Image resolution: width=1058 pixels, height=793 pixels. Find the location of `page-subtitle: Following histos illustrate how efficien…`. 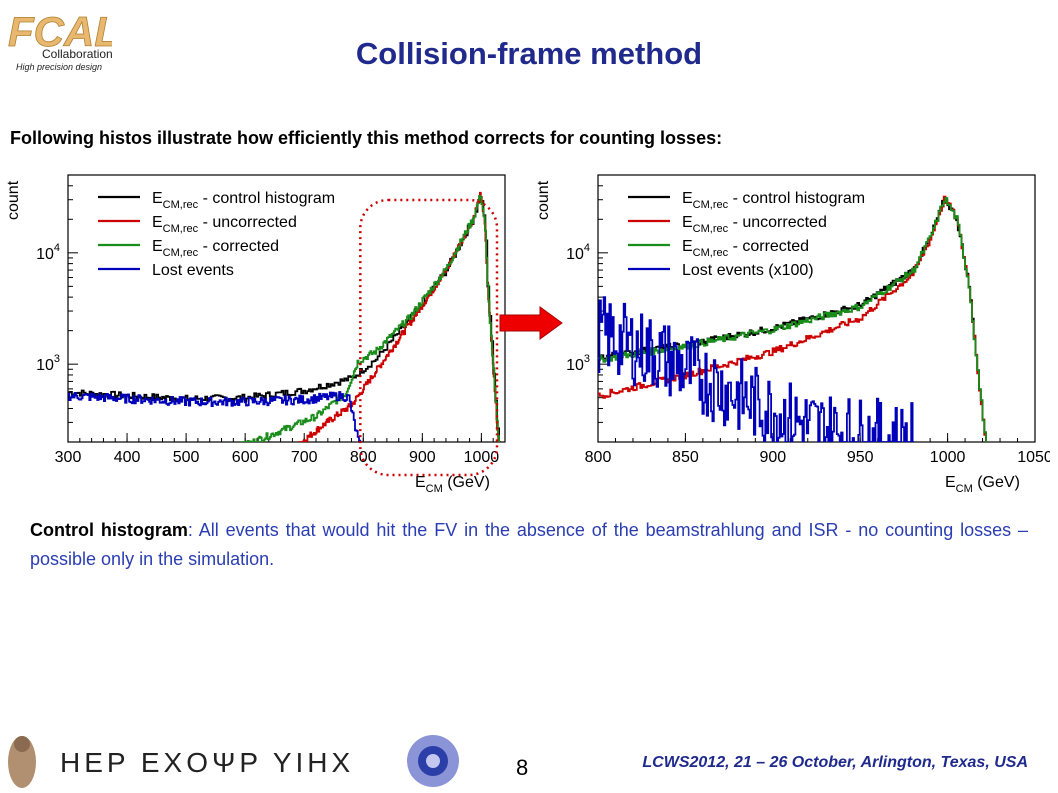

page-subtitle: Following histos illustrate how efficien… is located at coordinates (366, 138).